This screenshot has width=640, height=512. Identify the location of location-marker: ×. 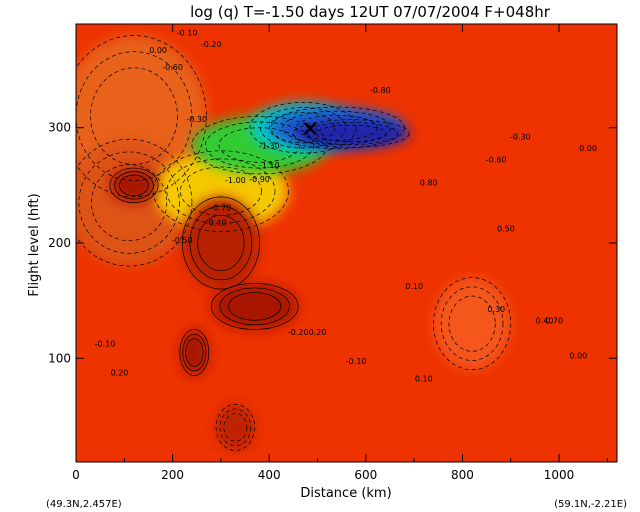
(310, 129).